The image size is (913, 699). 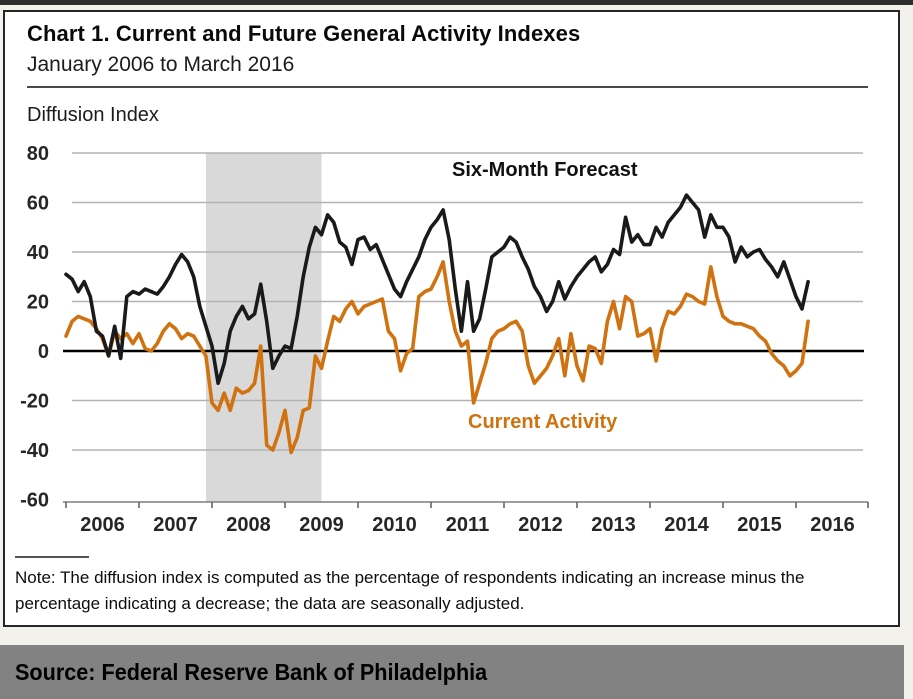 What do you see at coordinates (545, 170) in the screenshot?
I see `forecast-series-label: Six-Month Forecast` at bounding box center [545, 170].